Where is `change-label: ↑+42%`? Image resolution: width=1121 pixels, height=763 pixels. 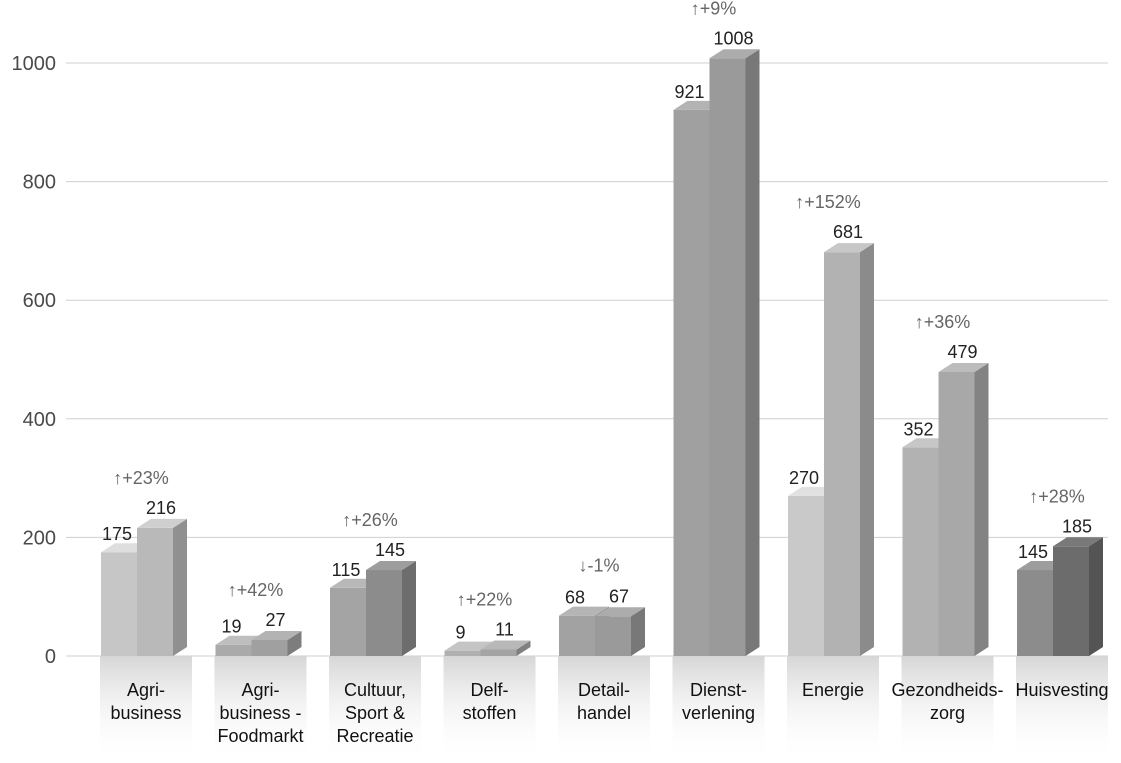 change-label: ↑+42% is located at coordinates (256, 590).